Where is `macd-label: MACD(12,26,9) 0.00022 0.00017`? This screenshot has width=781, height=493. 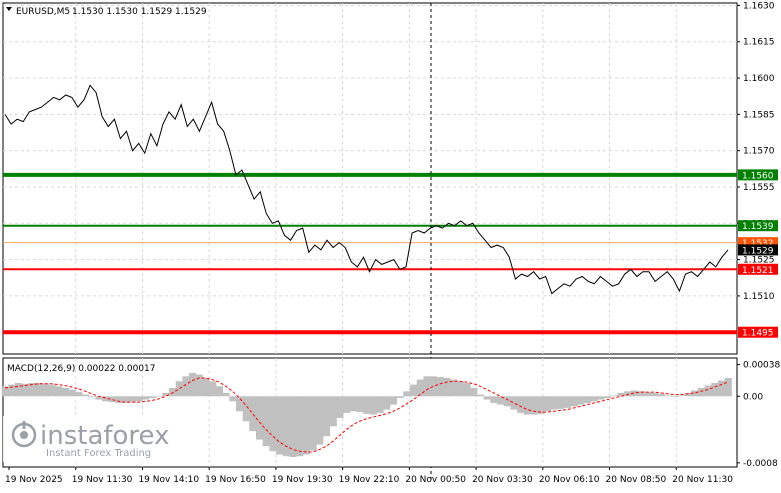
macd-label: MACD(12,26,9) 0.00022 0.00017 is located at coordinates (81, 369).